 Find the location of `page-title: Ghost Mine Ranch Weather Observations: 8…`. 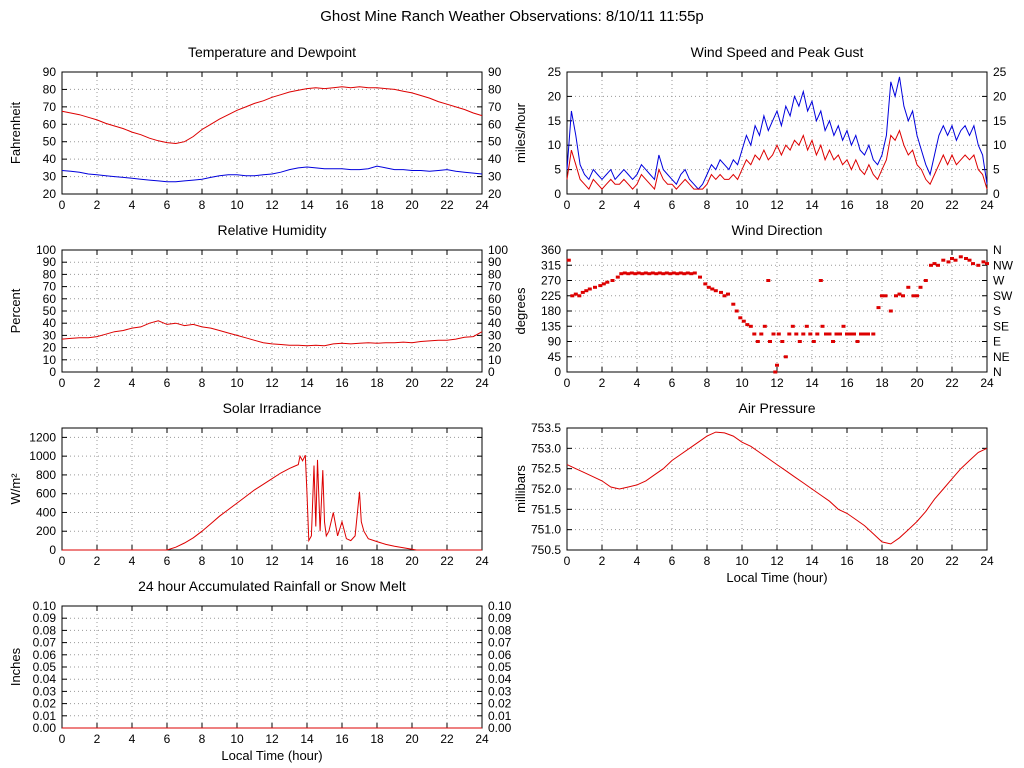

page-title: Ghost Mine Ranch Weather Observations: 8… is located at coordinates (512, 16).